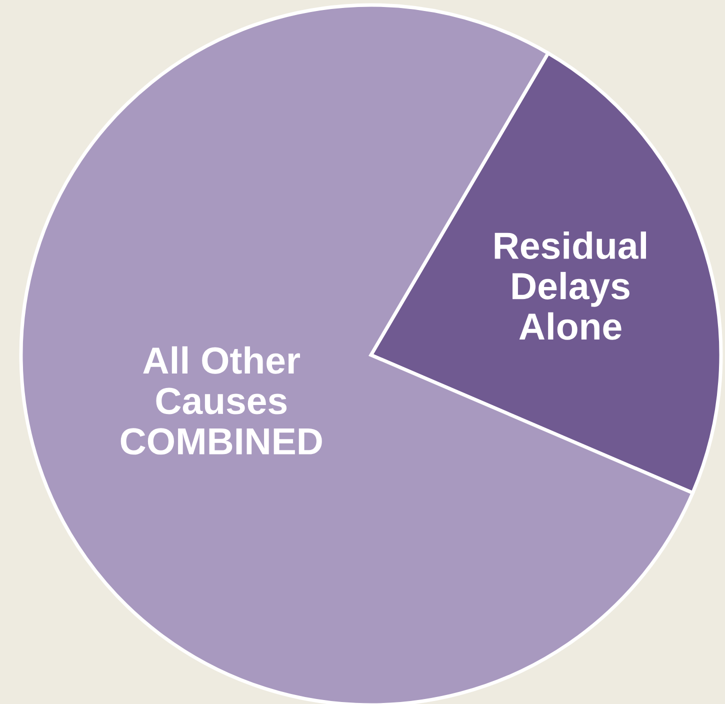  What do you see at coordinates (221, 400) in the screenshot?
I see `slice-label: All Other Causes COMBINED` at bounding box center [221, 400].